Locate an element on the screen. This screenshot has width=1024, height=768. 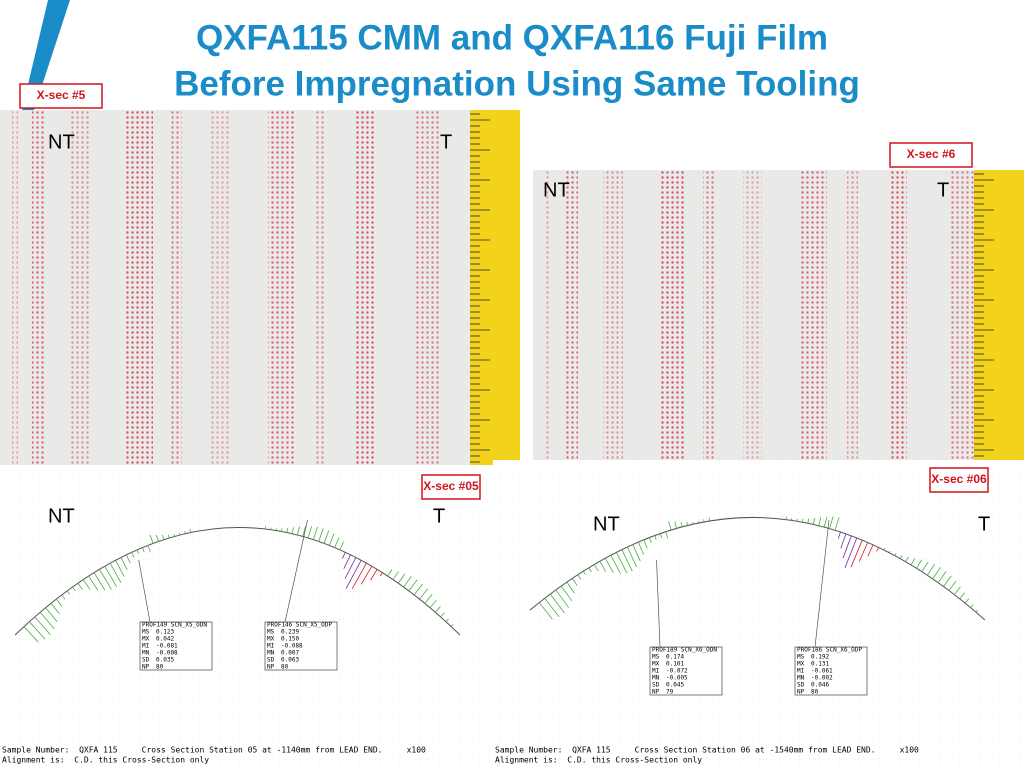
section-label: X-sec #6 is located at coordinates (931, 154).